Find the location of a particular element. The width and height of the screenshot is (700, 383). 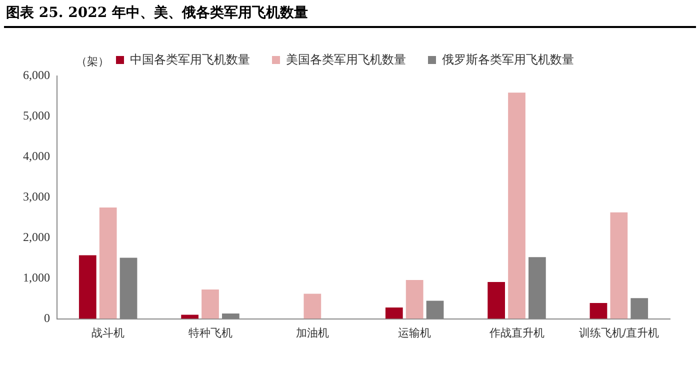

x-tick-label: 作战直升机 is located at coordinates (516, 333).